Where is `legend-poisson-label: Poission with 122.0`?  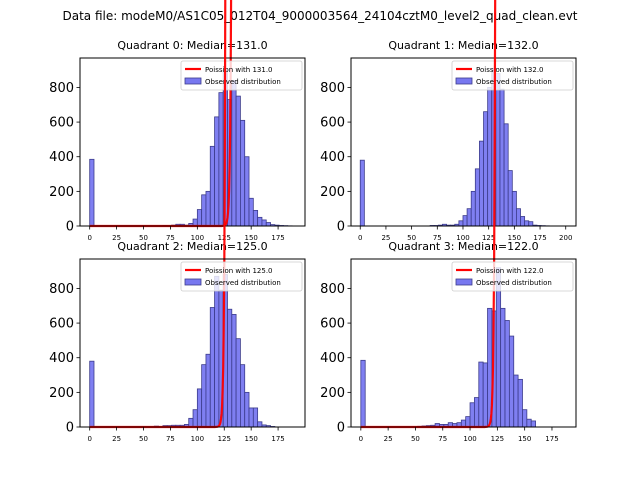
legend-poisson-label: Poission with 122.0 is located at coordinates (510, 271).